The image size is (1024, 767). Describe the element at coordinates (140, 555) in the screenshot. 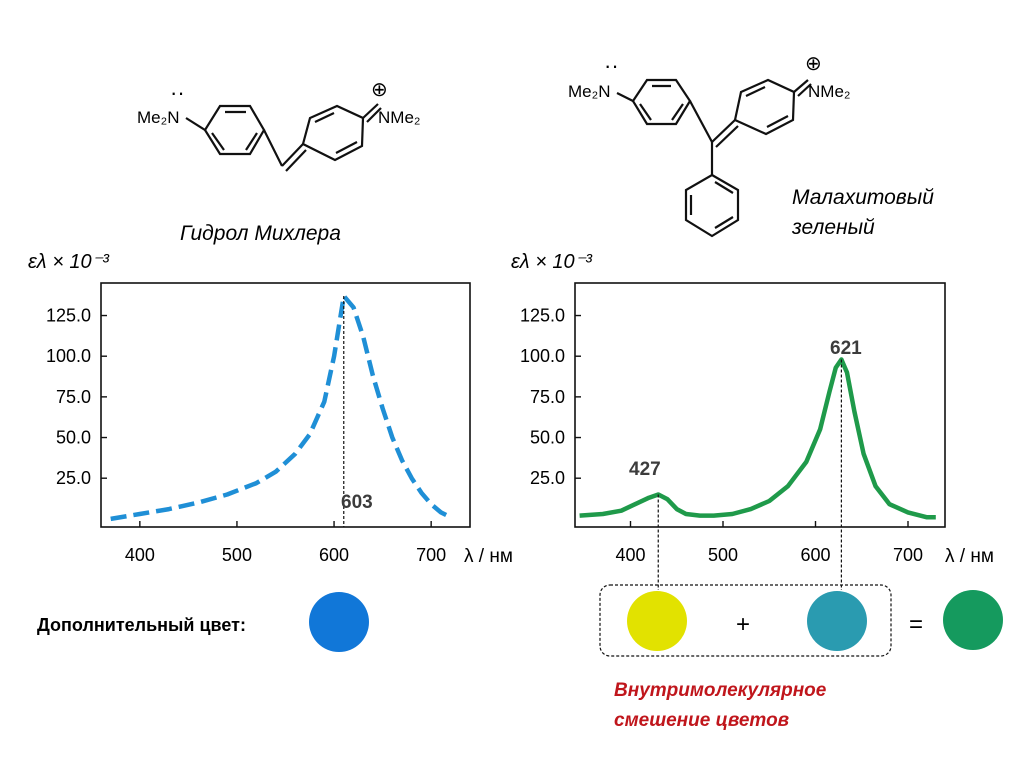

I see `left-x-tick-label: 400` at that location.